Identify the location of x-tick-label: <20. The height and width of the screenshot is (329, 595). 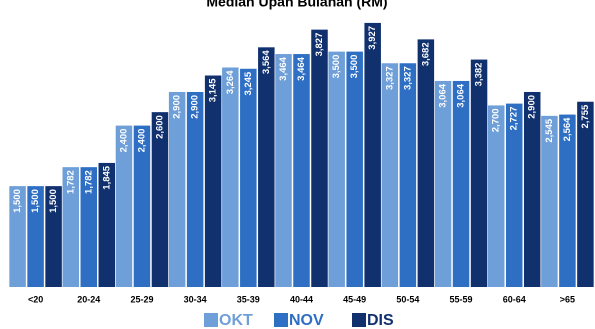
(35, 299).